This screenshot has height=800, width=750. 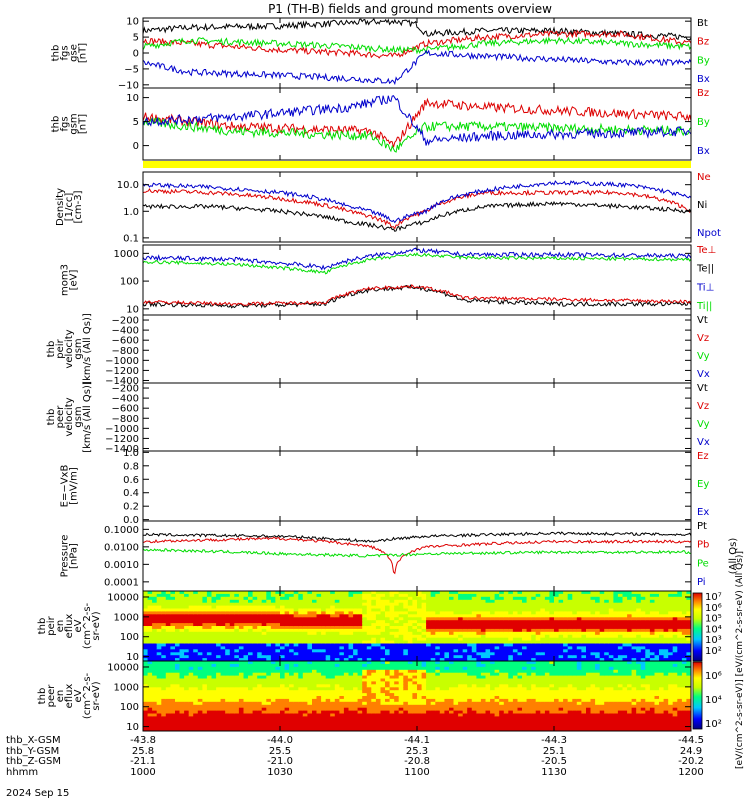 What do you see at coordinates (32, 751) in the screenshot?
I see `axis-row-label-1: thb_Y-GSM` at bounding box center [32, 751].